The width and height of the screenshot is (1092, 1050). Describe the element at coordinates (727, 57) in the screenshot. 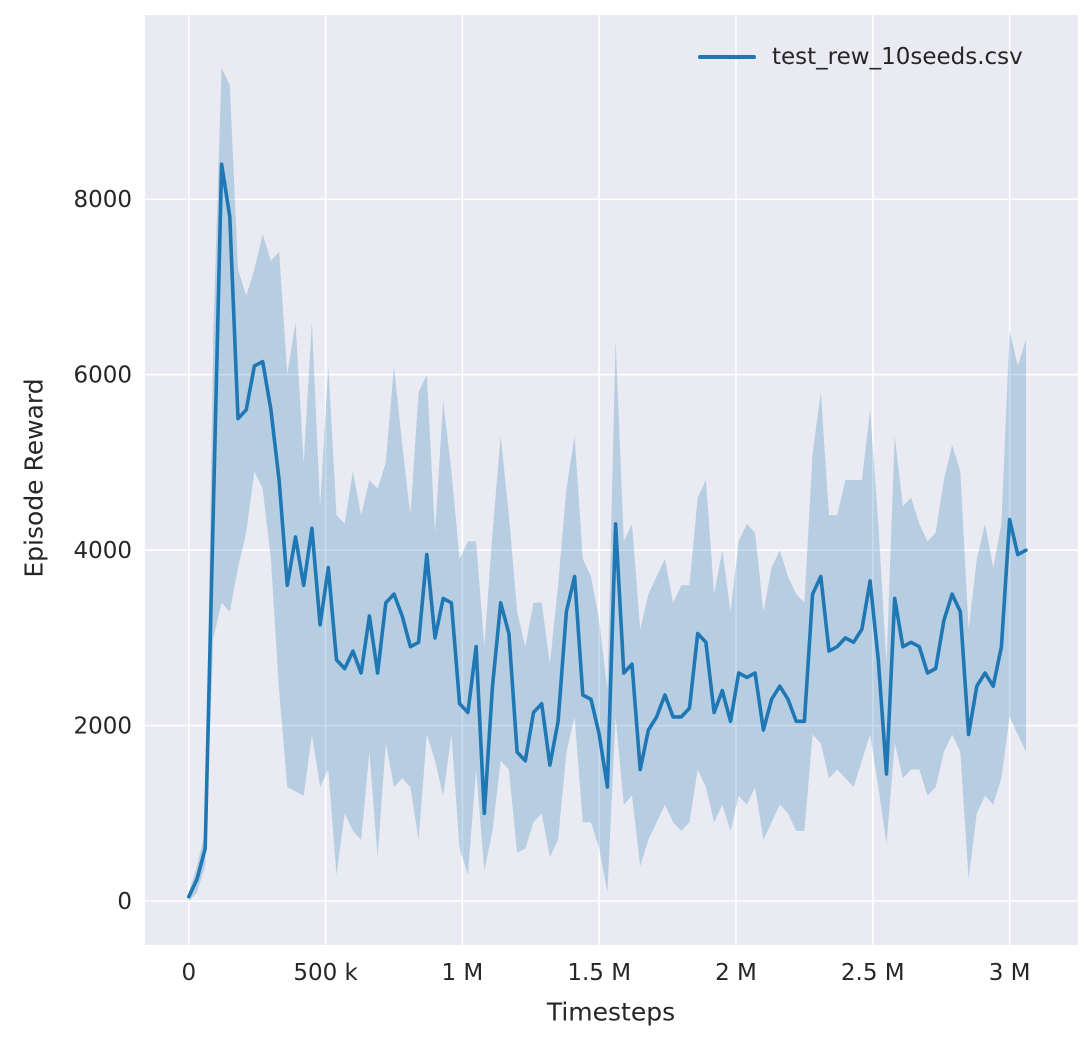

I see `legend-line-sample` at that location.